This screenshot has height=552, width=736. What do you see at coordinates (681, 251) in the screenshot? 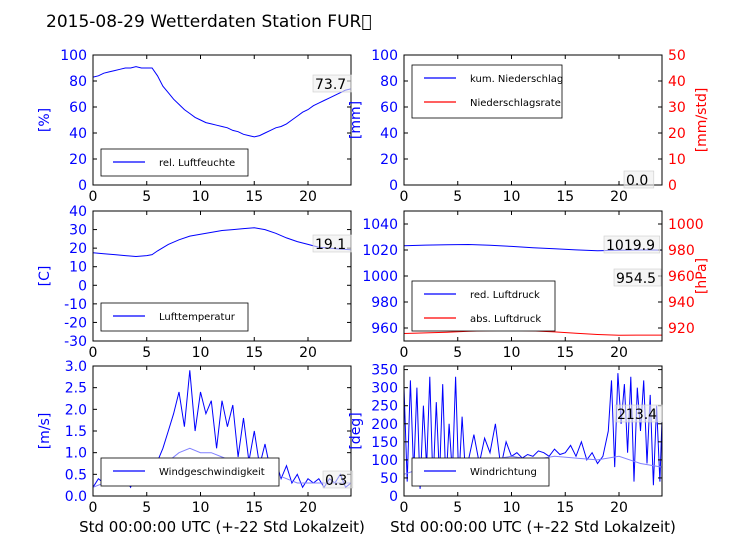
I see `y-right-tick-label: 980` at bounding box center [681, 251].